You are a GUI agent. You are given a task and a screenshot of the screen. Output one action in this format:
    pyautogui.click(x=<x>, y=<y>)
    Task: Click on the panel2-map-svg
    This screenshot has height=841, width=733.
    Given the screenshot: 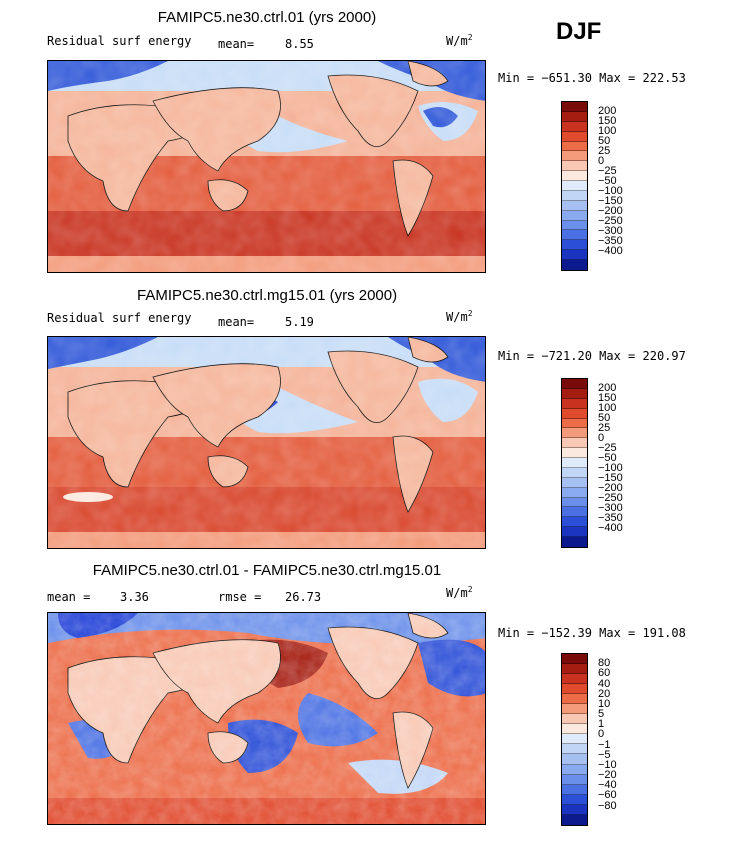 What is the action you would take?
    pyautogui.click(x=266, y=442)
    